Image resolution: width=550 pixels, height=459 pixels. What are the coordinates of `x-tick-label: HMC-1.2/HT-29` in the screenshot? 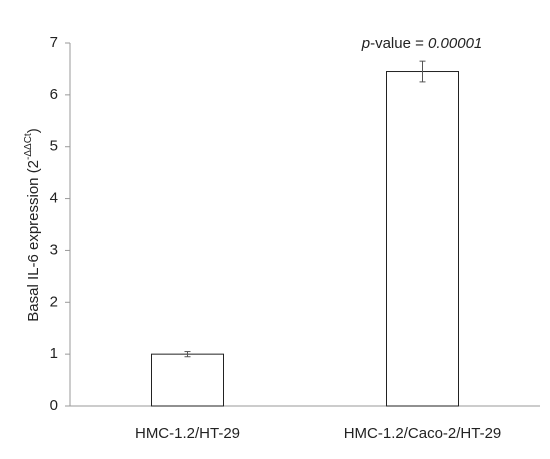 It's located at (187, 433).